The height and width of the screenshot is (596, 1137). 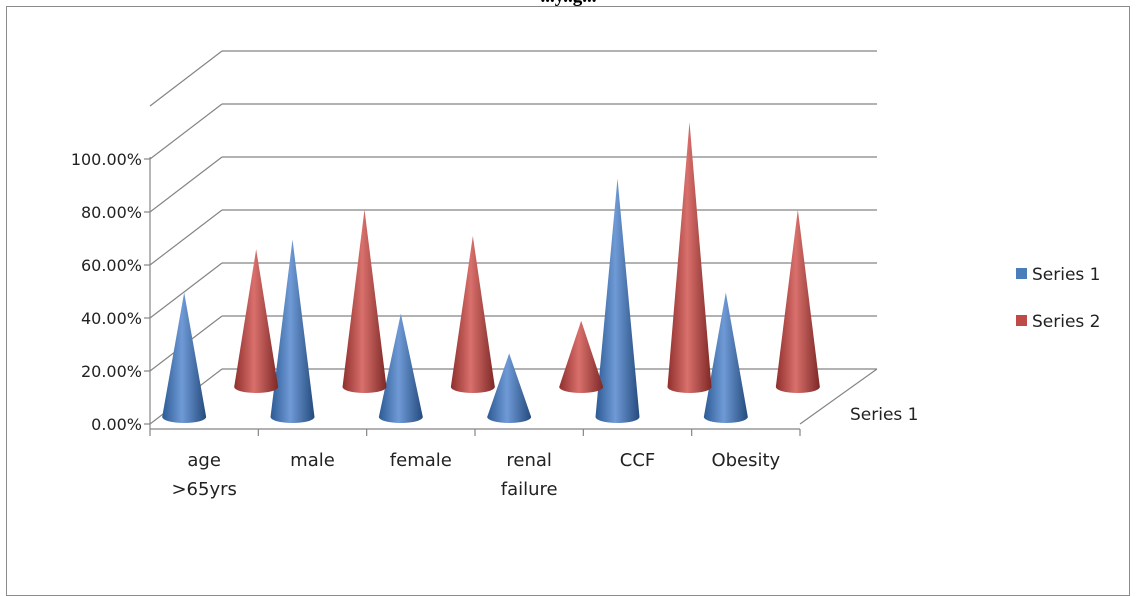 What do you see at coordinates (745, 460) in the screenshot?
I see `x-tick-label: Obesity` at bounding box center [745, 460].